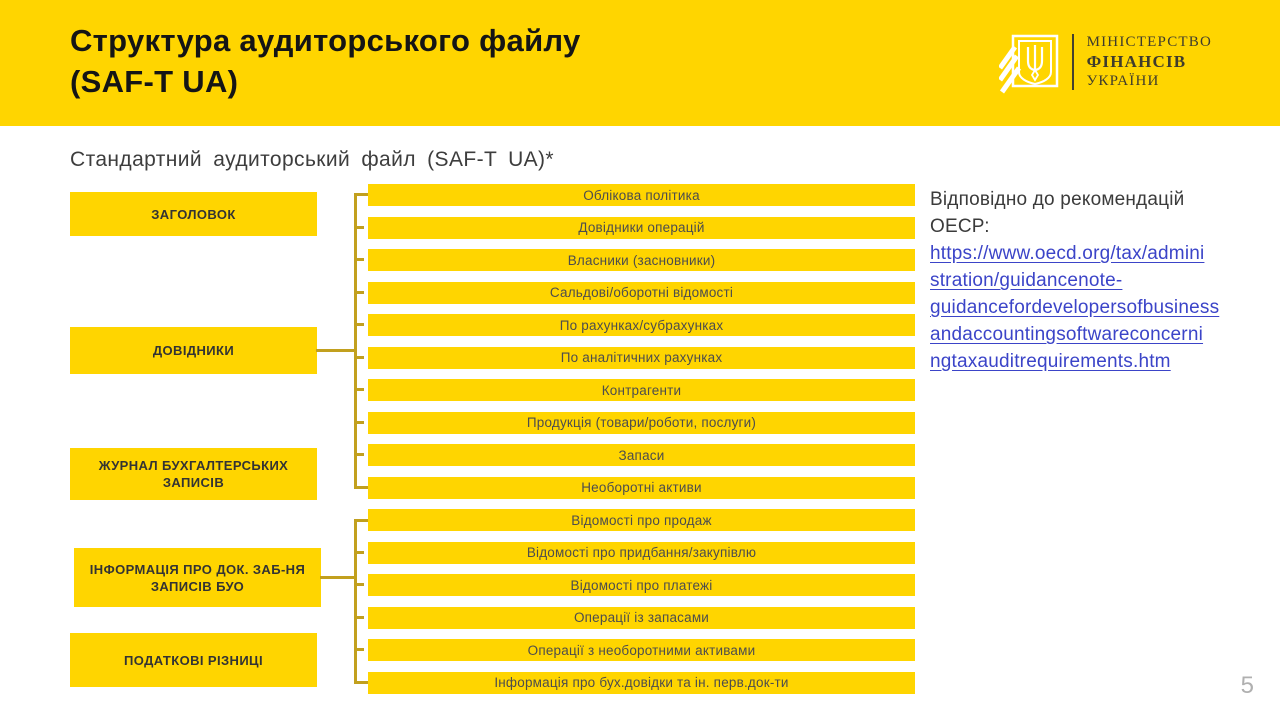 This screenshot has height=720, width=1280. I want to click on link-line: andaccountingsoftwareconcerni, so click(1067, 334).